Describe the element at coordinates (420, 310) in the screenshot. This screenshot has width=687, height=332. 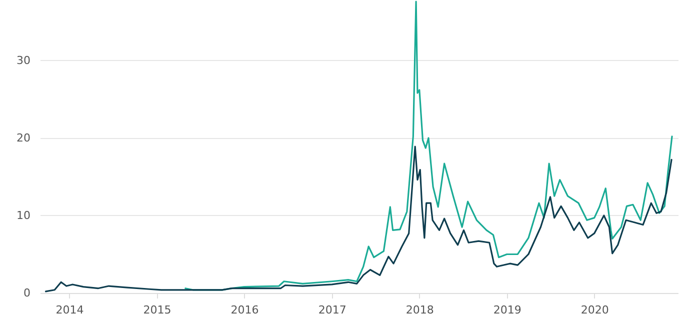
I see `x-tick-label: 2018` at that location.